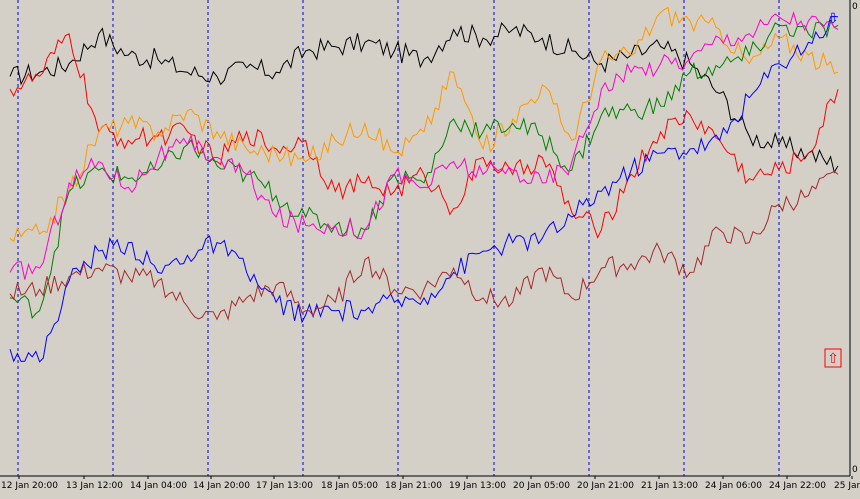 This screenshot has width=860, height=499. I want to click on x-tick-label: 12 Jan 20:00, so click(29, 486).